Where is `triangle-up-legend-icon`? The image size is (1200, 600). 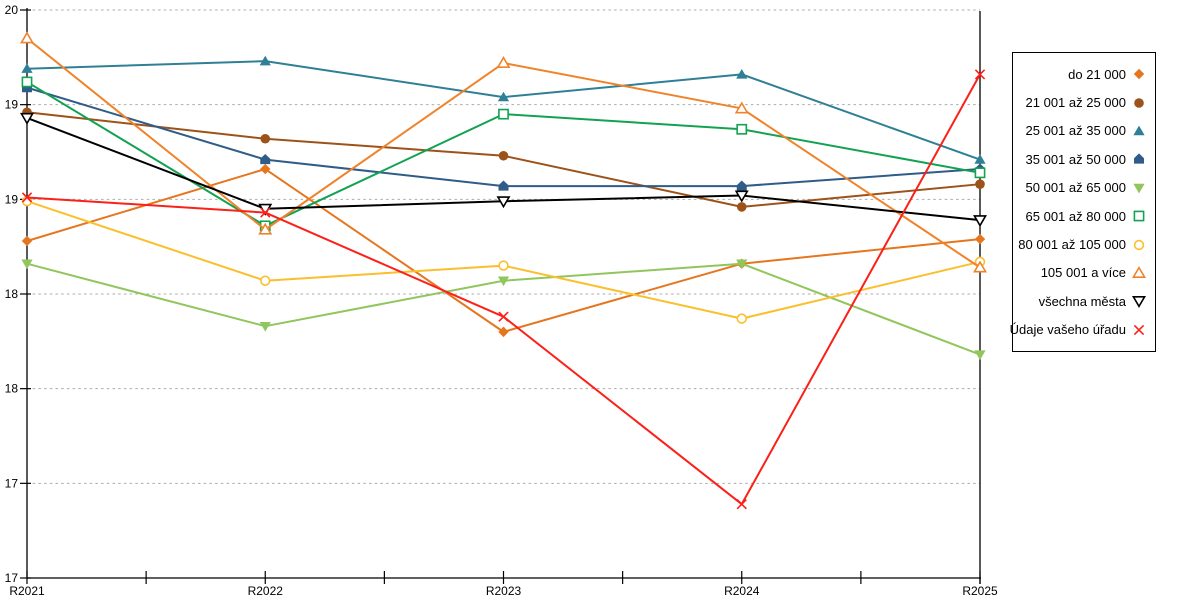 triangle-up-legend-icon is located at coordinates (1139, 130).